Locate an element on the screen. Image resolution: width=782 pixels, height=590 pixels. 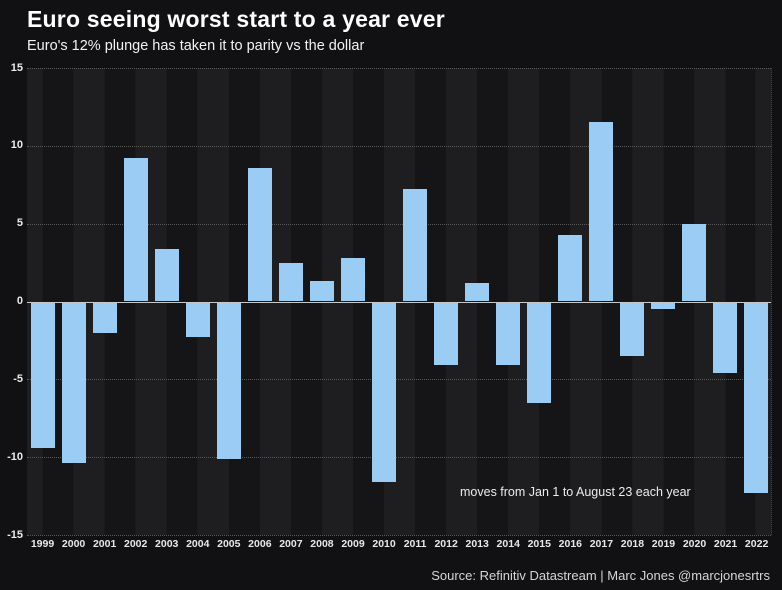
x-axis-label-2013: 2013 is located at coordinates (477, 544).